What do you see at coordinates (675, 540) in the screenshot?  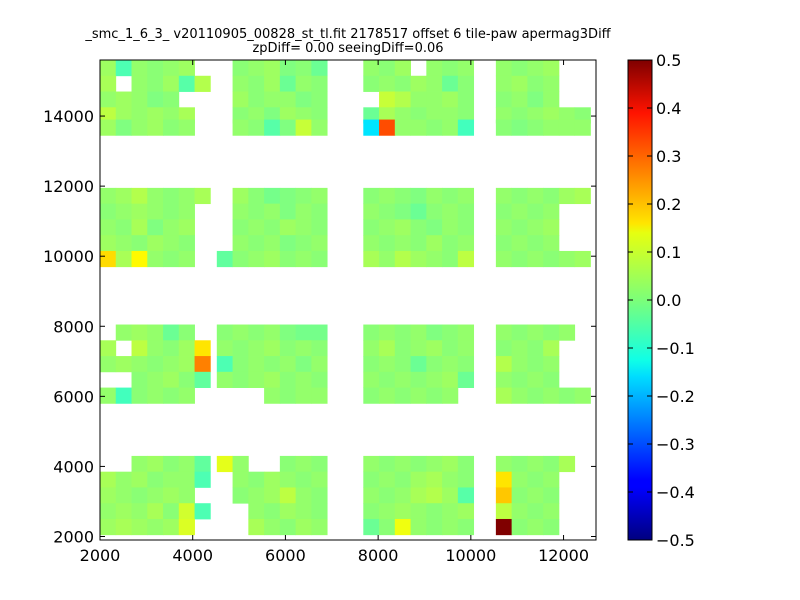 I see `colorbar-tick-label: −0.5` at bounding box center [675, 540].